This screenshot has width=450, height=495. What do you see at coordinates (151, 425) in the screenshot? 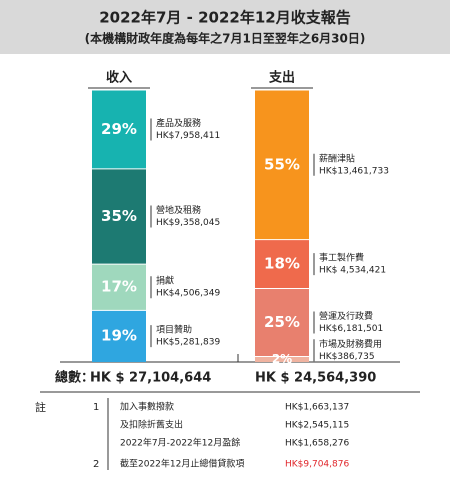
I see `note-text: 及扣除折舊支出` at bounding box center [151, 425].